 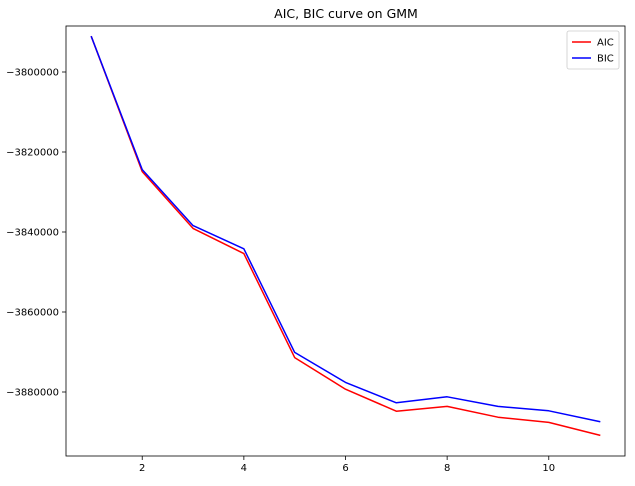 What do you see at coordinates (605, 59) in the screenshot?
I see `legend-label-bic: BIC` at bounding box center [605, 59].